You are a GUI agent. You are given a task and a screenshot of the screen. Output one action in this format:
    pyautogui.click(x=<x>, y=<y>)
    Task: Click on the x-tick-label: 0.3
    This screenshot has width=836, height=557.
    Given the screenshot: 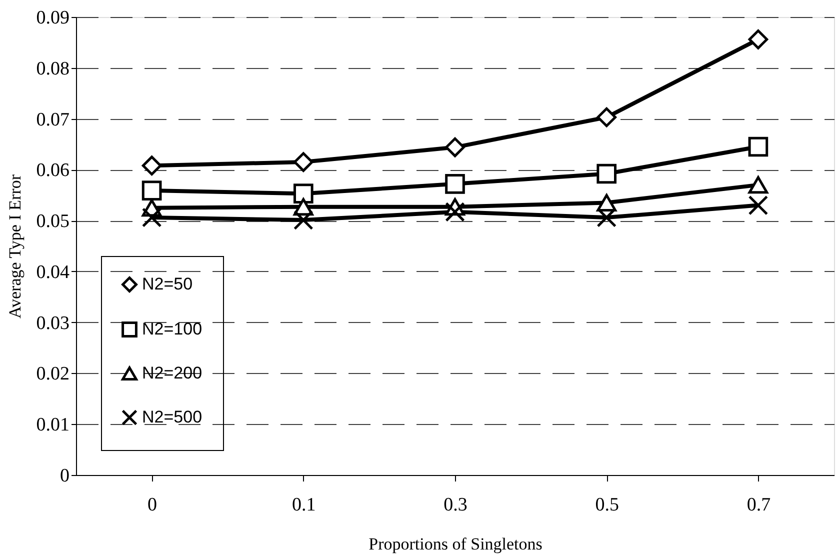 What is the action you would take?
    pyautogui.click(x=456, y=505)
    